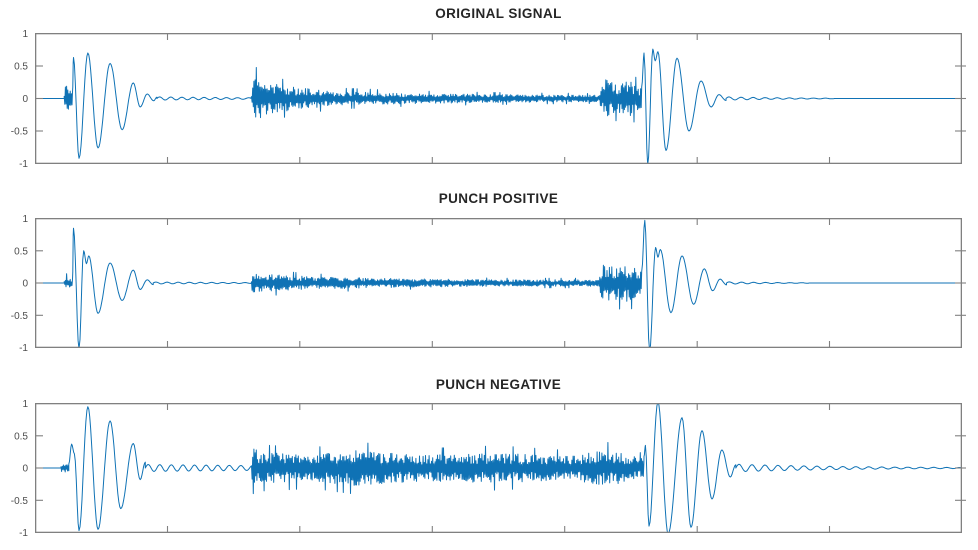 Image resolution: width=978 pixels, height=550 pixels. What do you see at coordinates (498, 384) in the screenshot?
I see `plot-title-punch-negative: PUNCH NEGATIVE` at bounding box center [498, 384].